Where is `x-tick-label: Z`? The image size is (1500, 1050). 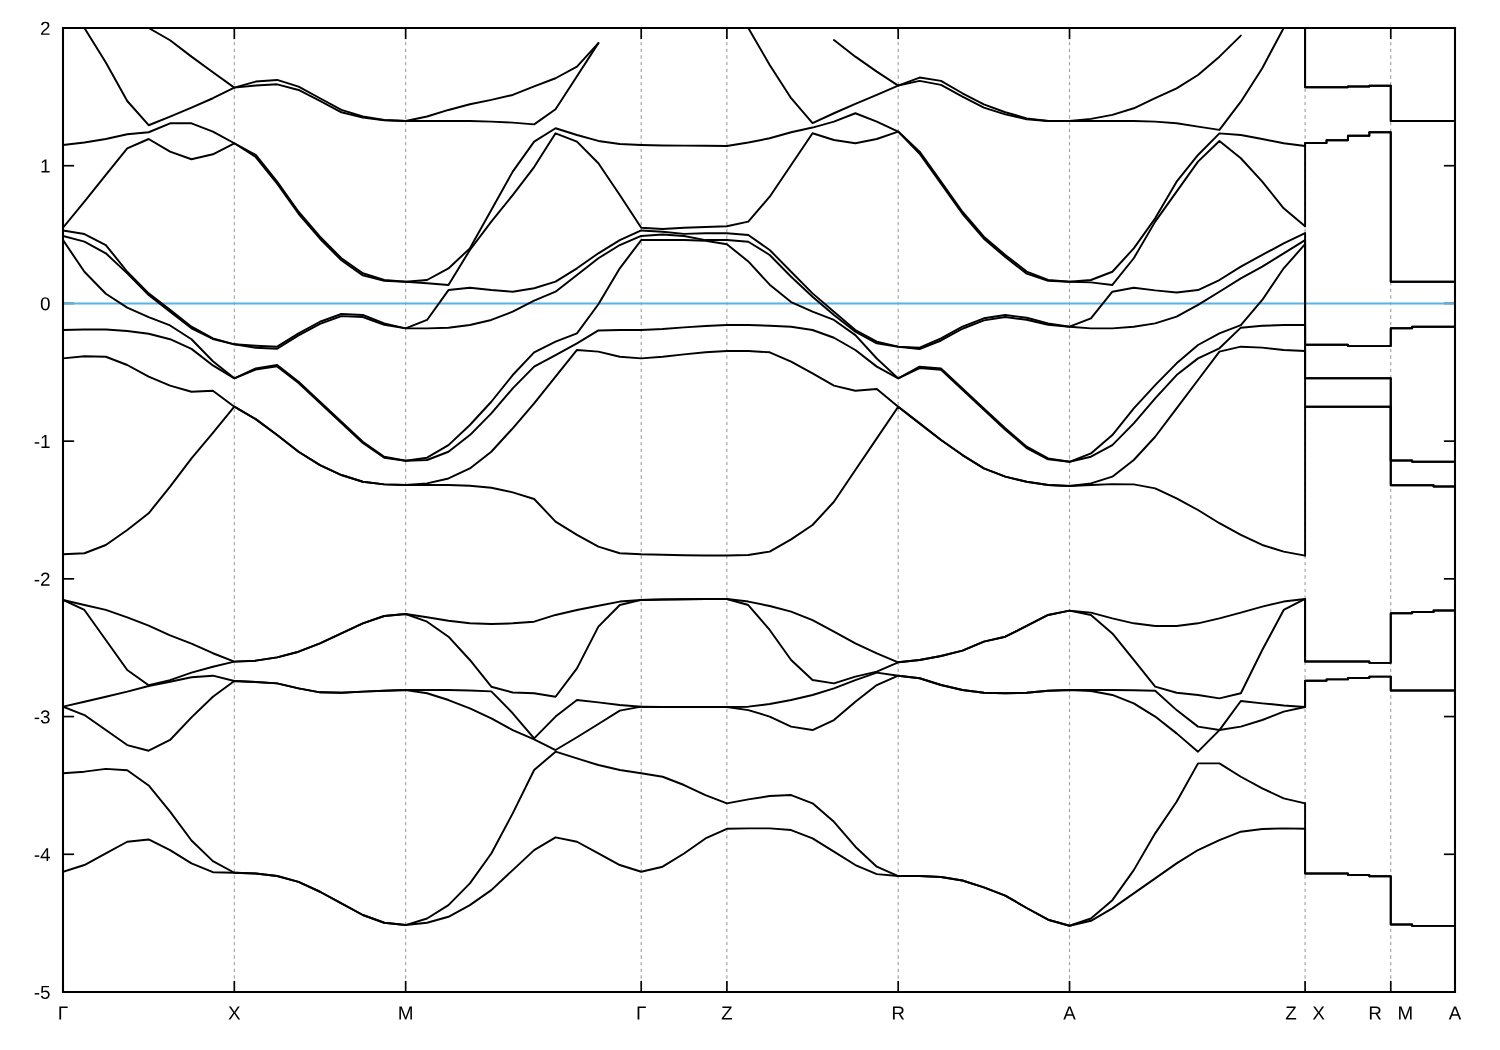
x-tick-label: Z is located at coordinates (727, 1013).